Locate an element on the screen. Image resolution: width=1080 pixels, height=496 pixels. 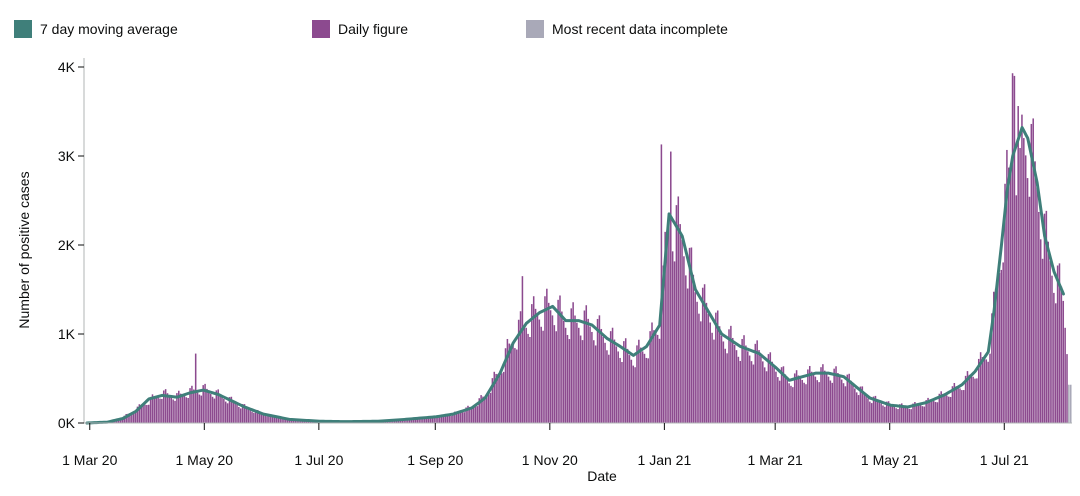
incomplete-data-bars is located at coordinates (1070, 403).